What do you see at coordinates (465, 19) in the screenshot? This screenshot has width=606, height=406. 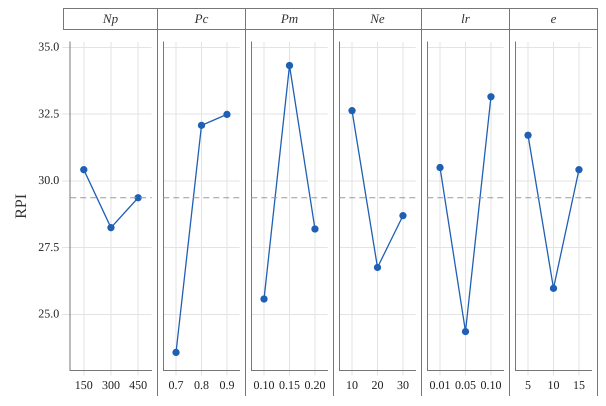 I see `chart-title: lr` at bounding box center [465, 19].